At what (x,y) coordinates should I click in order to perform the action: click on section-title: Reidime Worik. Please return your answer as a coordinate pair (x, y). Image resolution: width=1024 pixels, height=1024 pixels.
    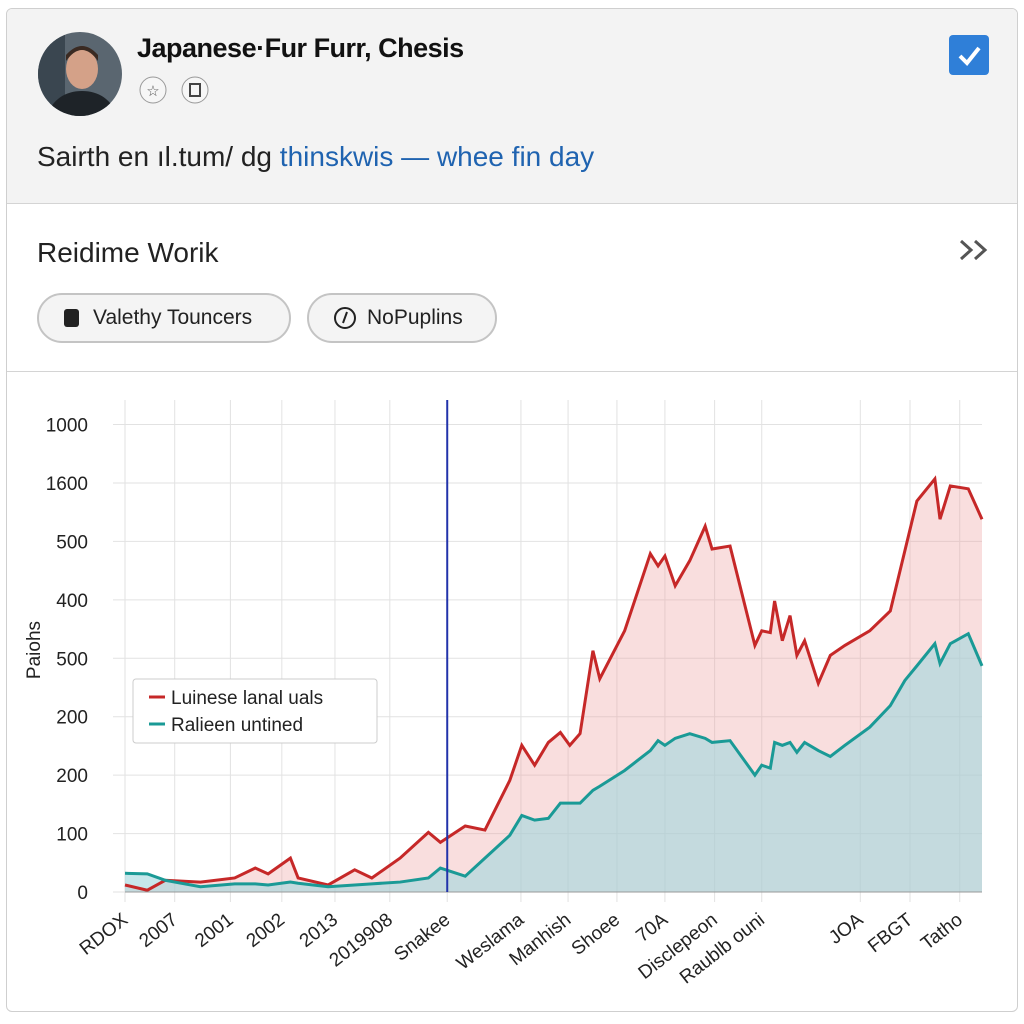
    Looking at the image, I should click on (128, 252).